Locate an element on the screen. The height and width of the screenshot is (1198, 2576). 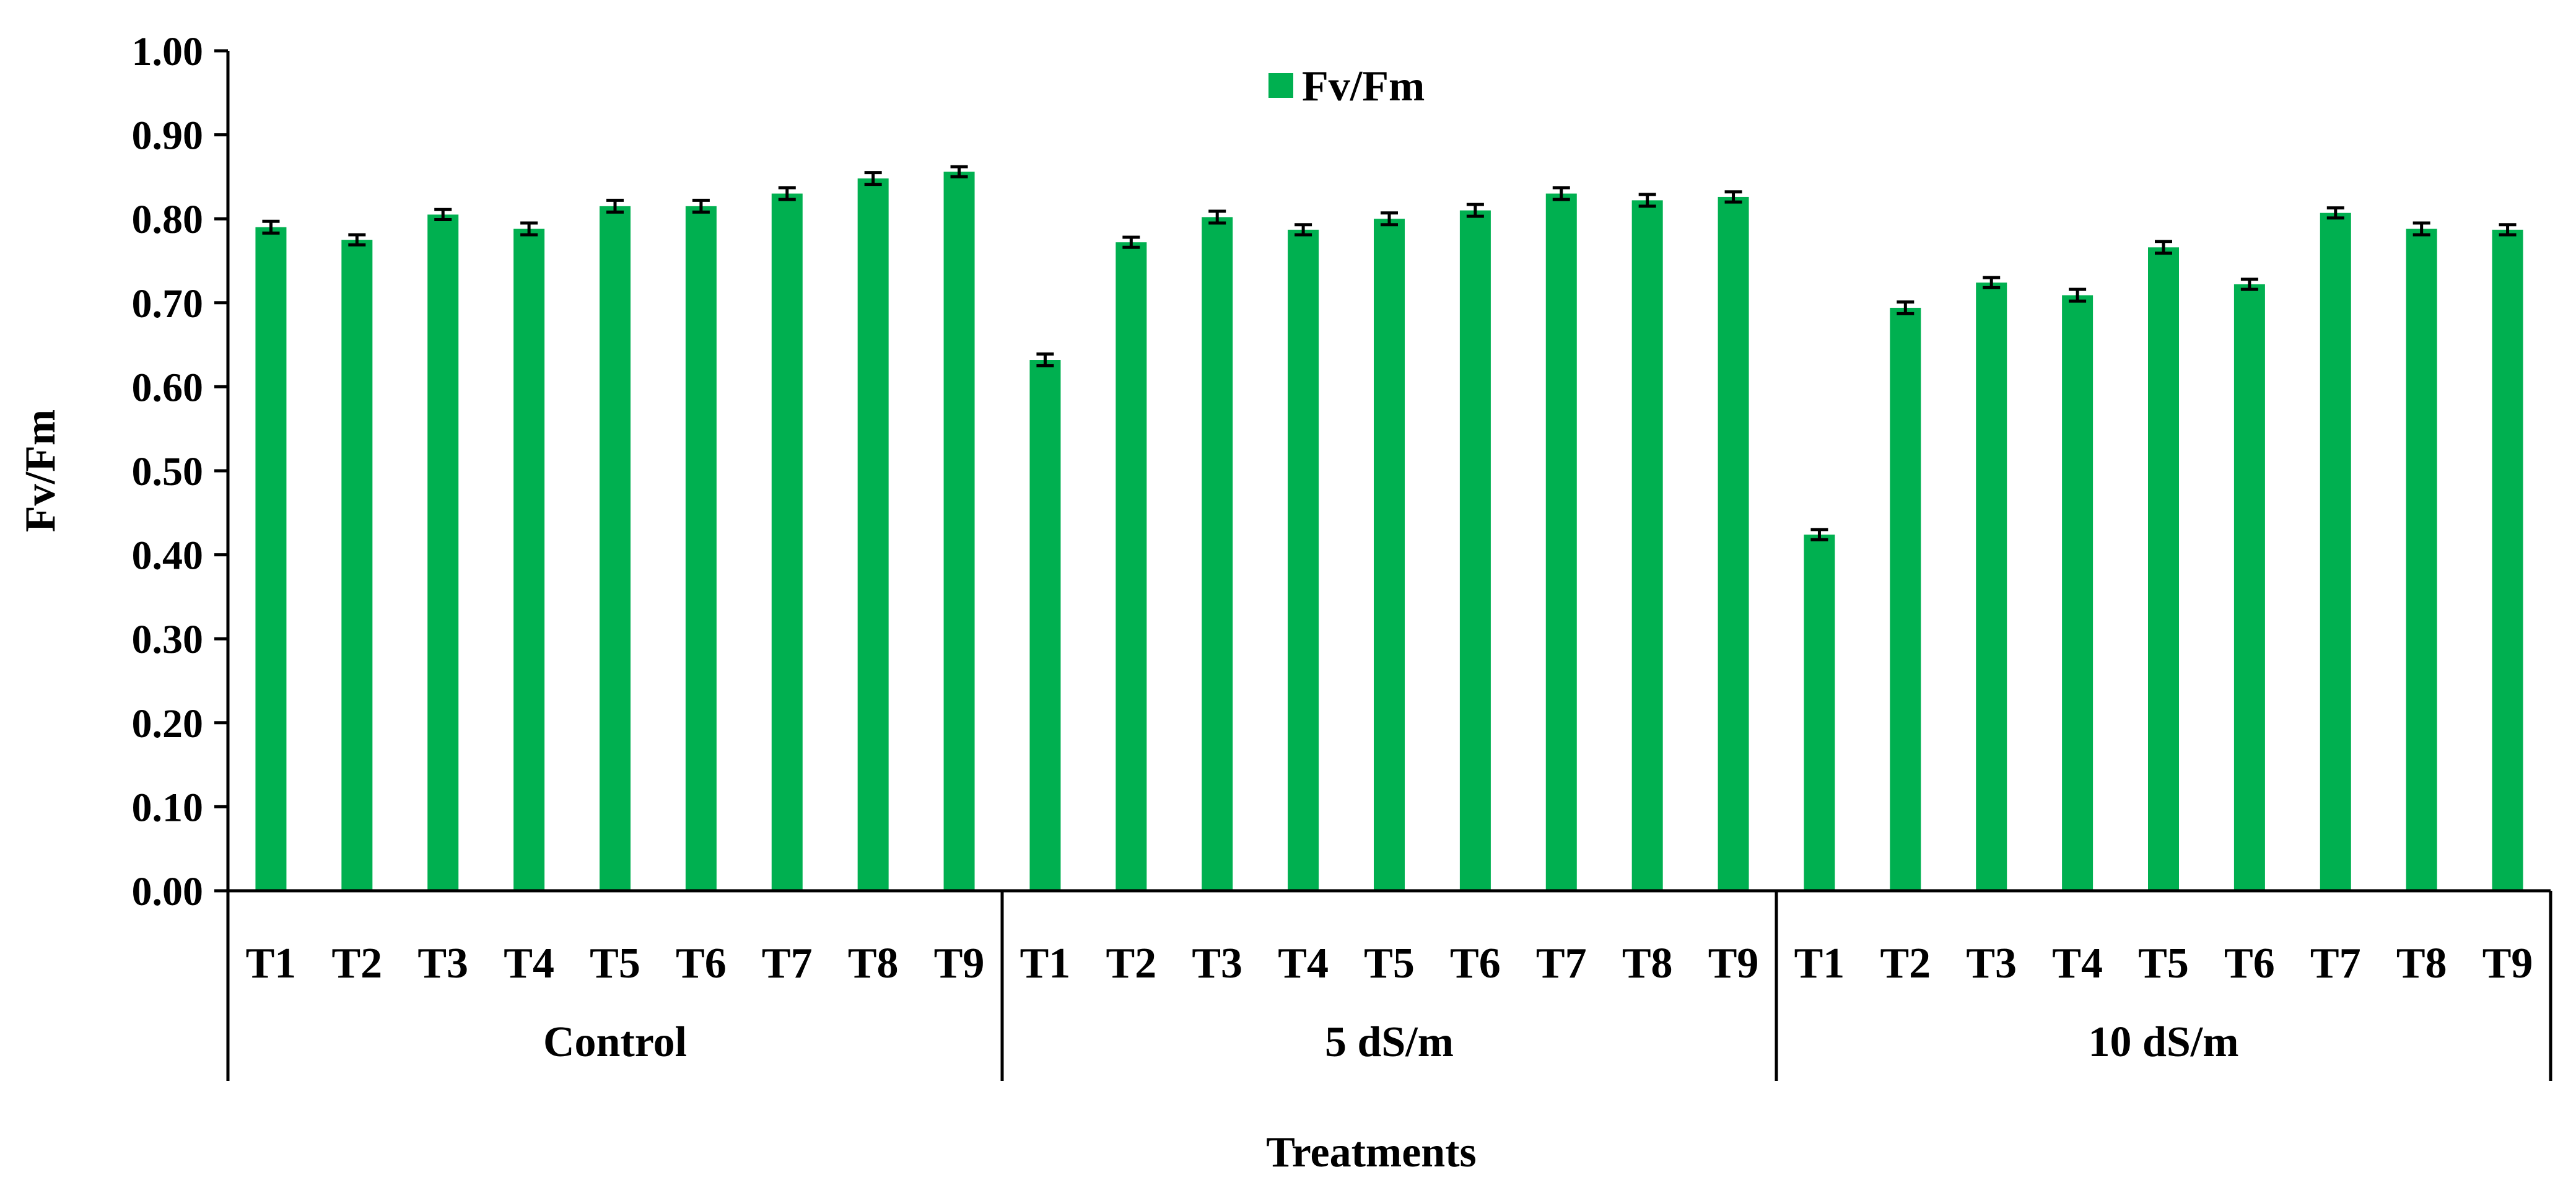
bar-5-ds-m-t8 is located at coordinates (1647, 545).